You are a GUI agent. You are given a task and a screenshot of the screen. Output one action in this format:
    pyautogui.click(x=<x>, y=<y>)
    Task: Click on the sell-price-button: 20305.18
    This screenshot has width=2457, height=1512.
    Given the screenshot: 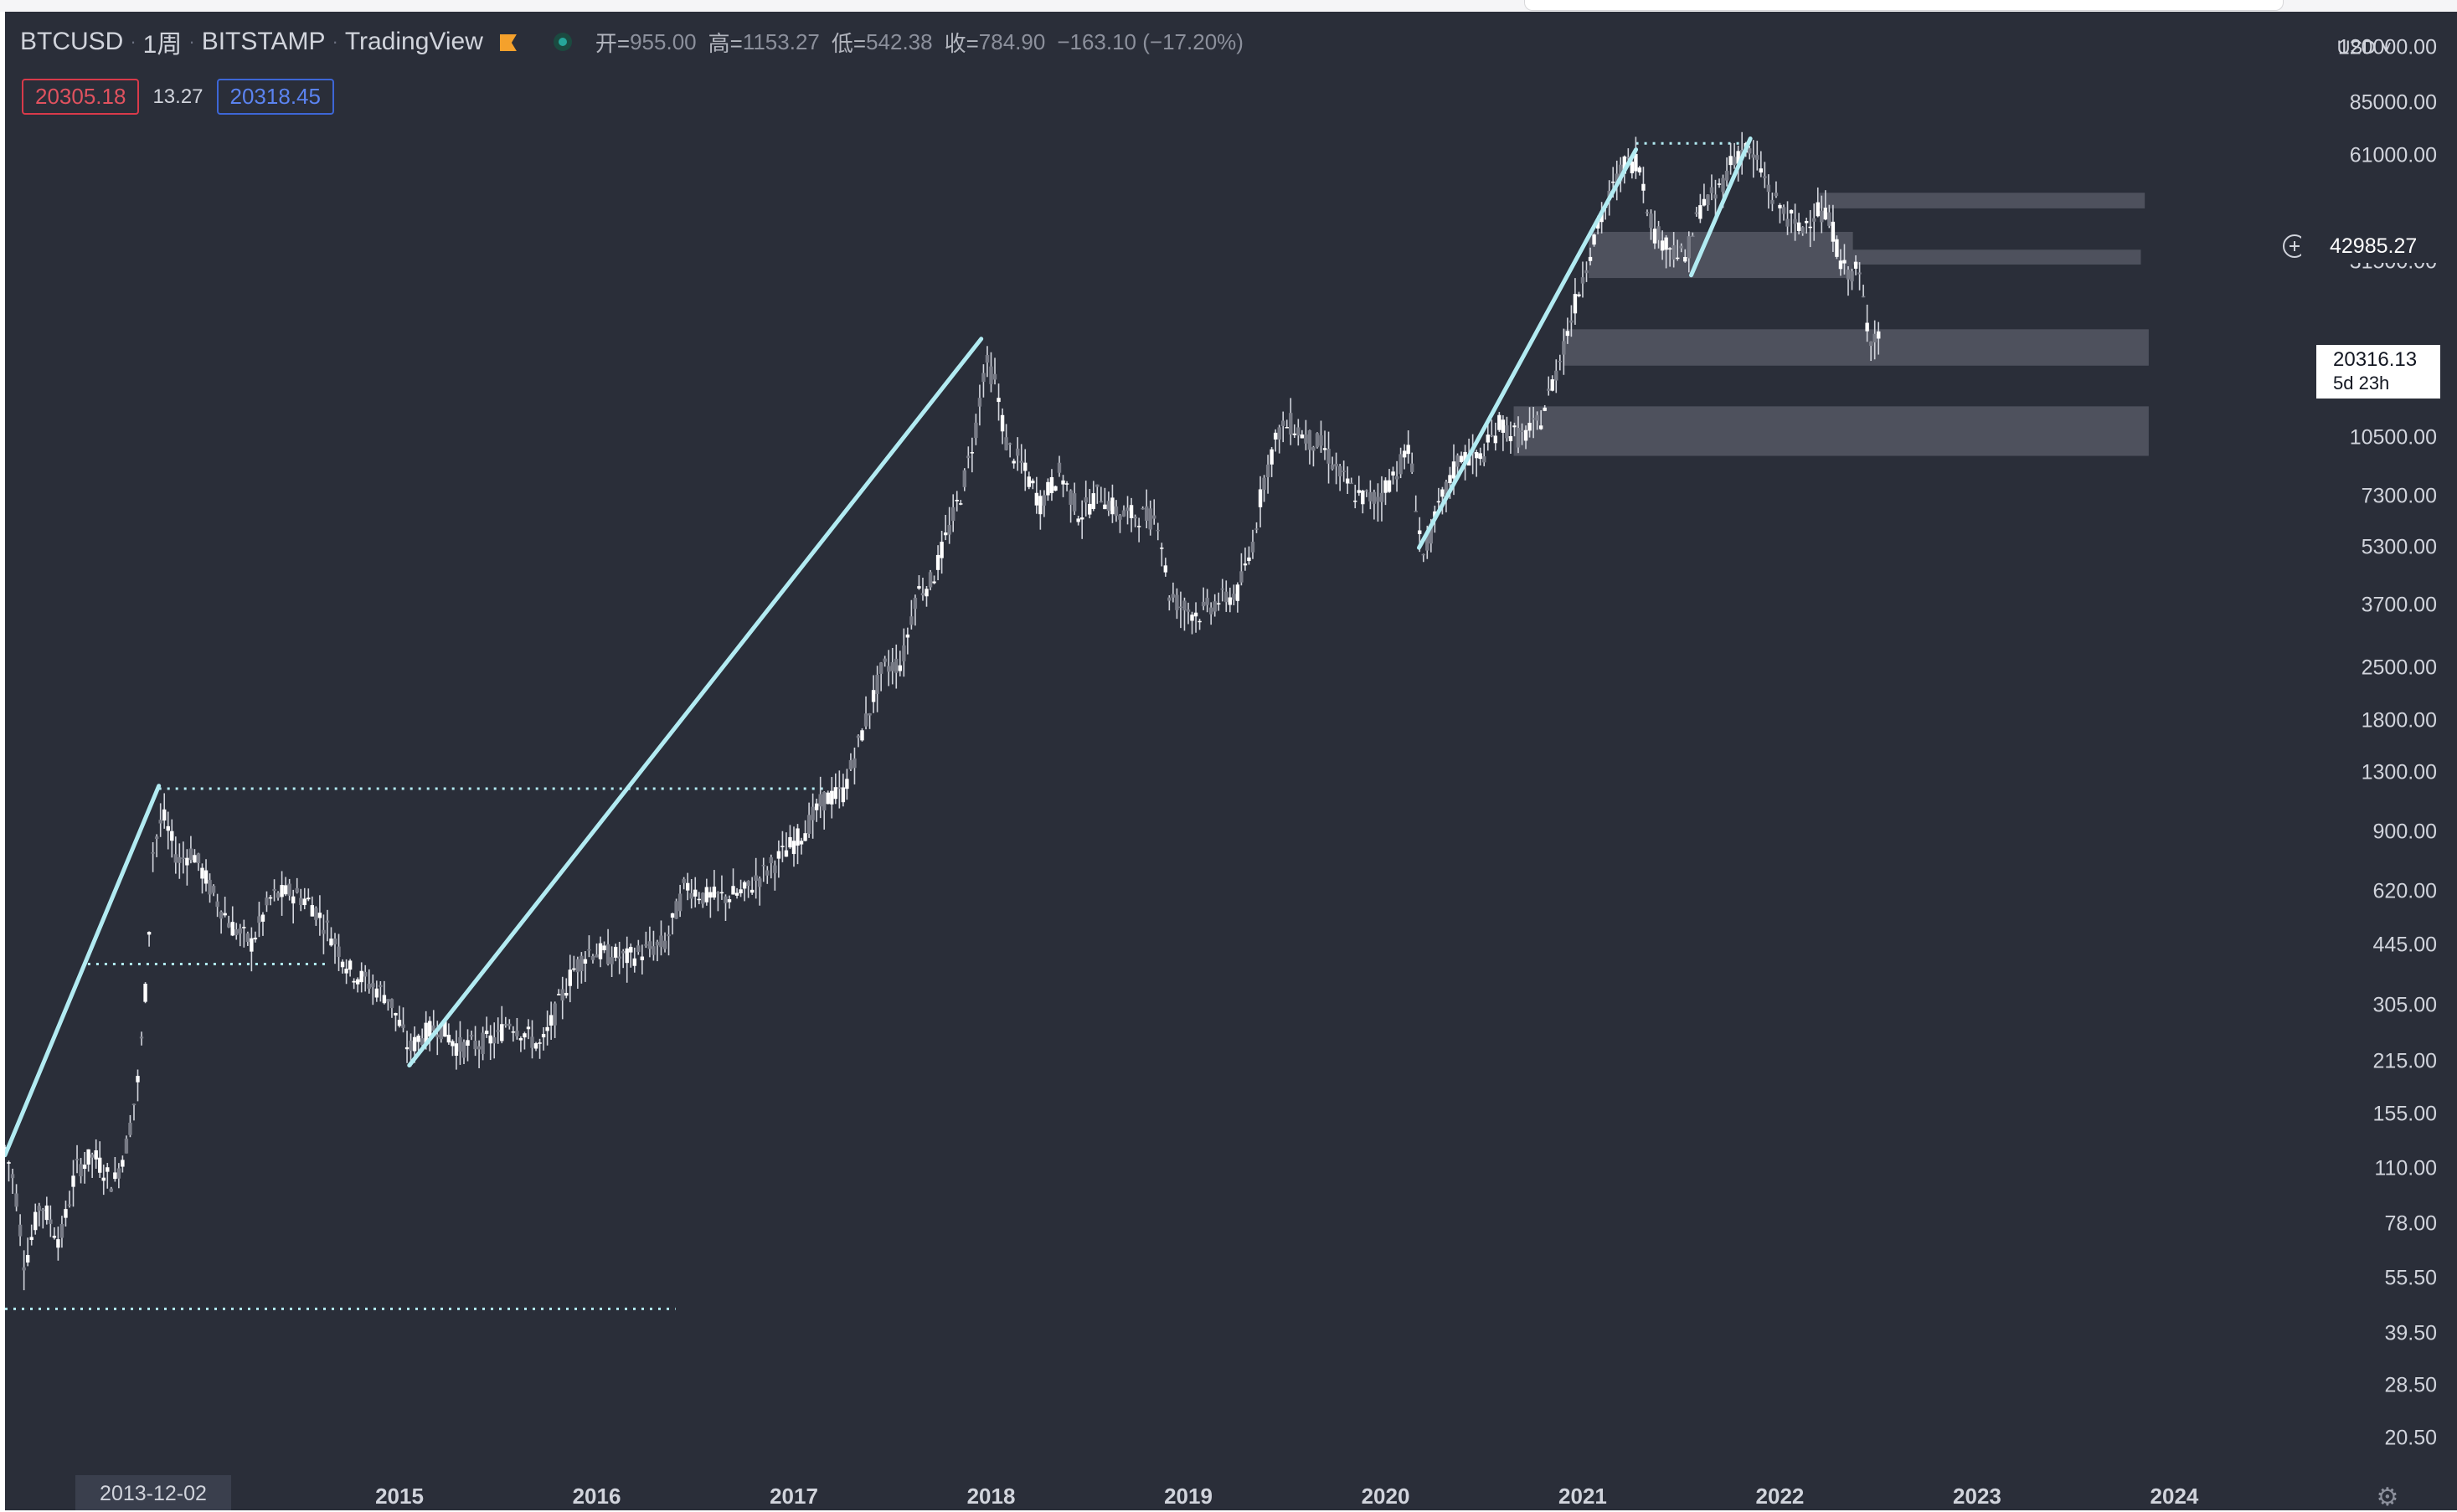 What is the action you would take?
    pyautogui.click(x=81, y=97)
    